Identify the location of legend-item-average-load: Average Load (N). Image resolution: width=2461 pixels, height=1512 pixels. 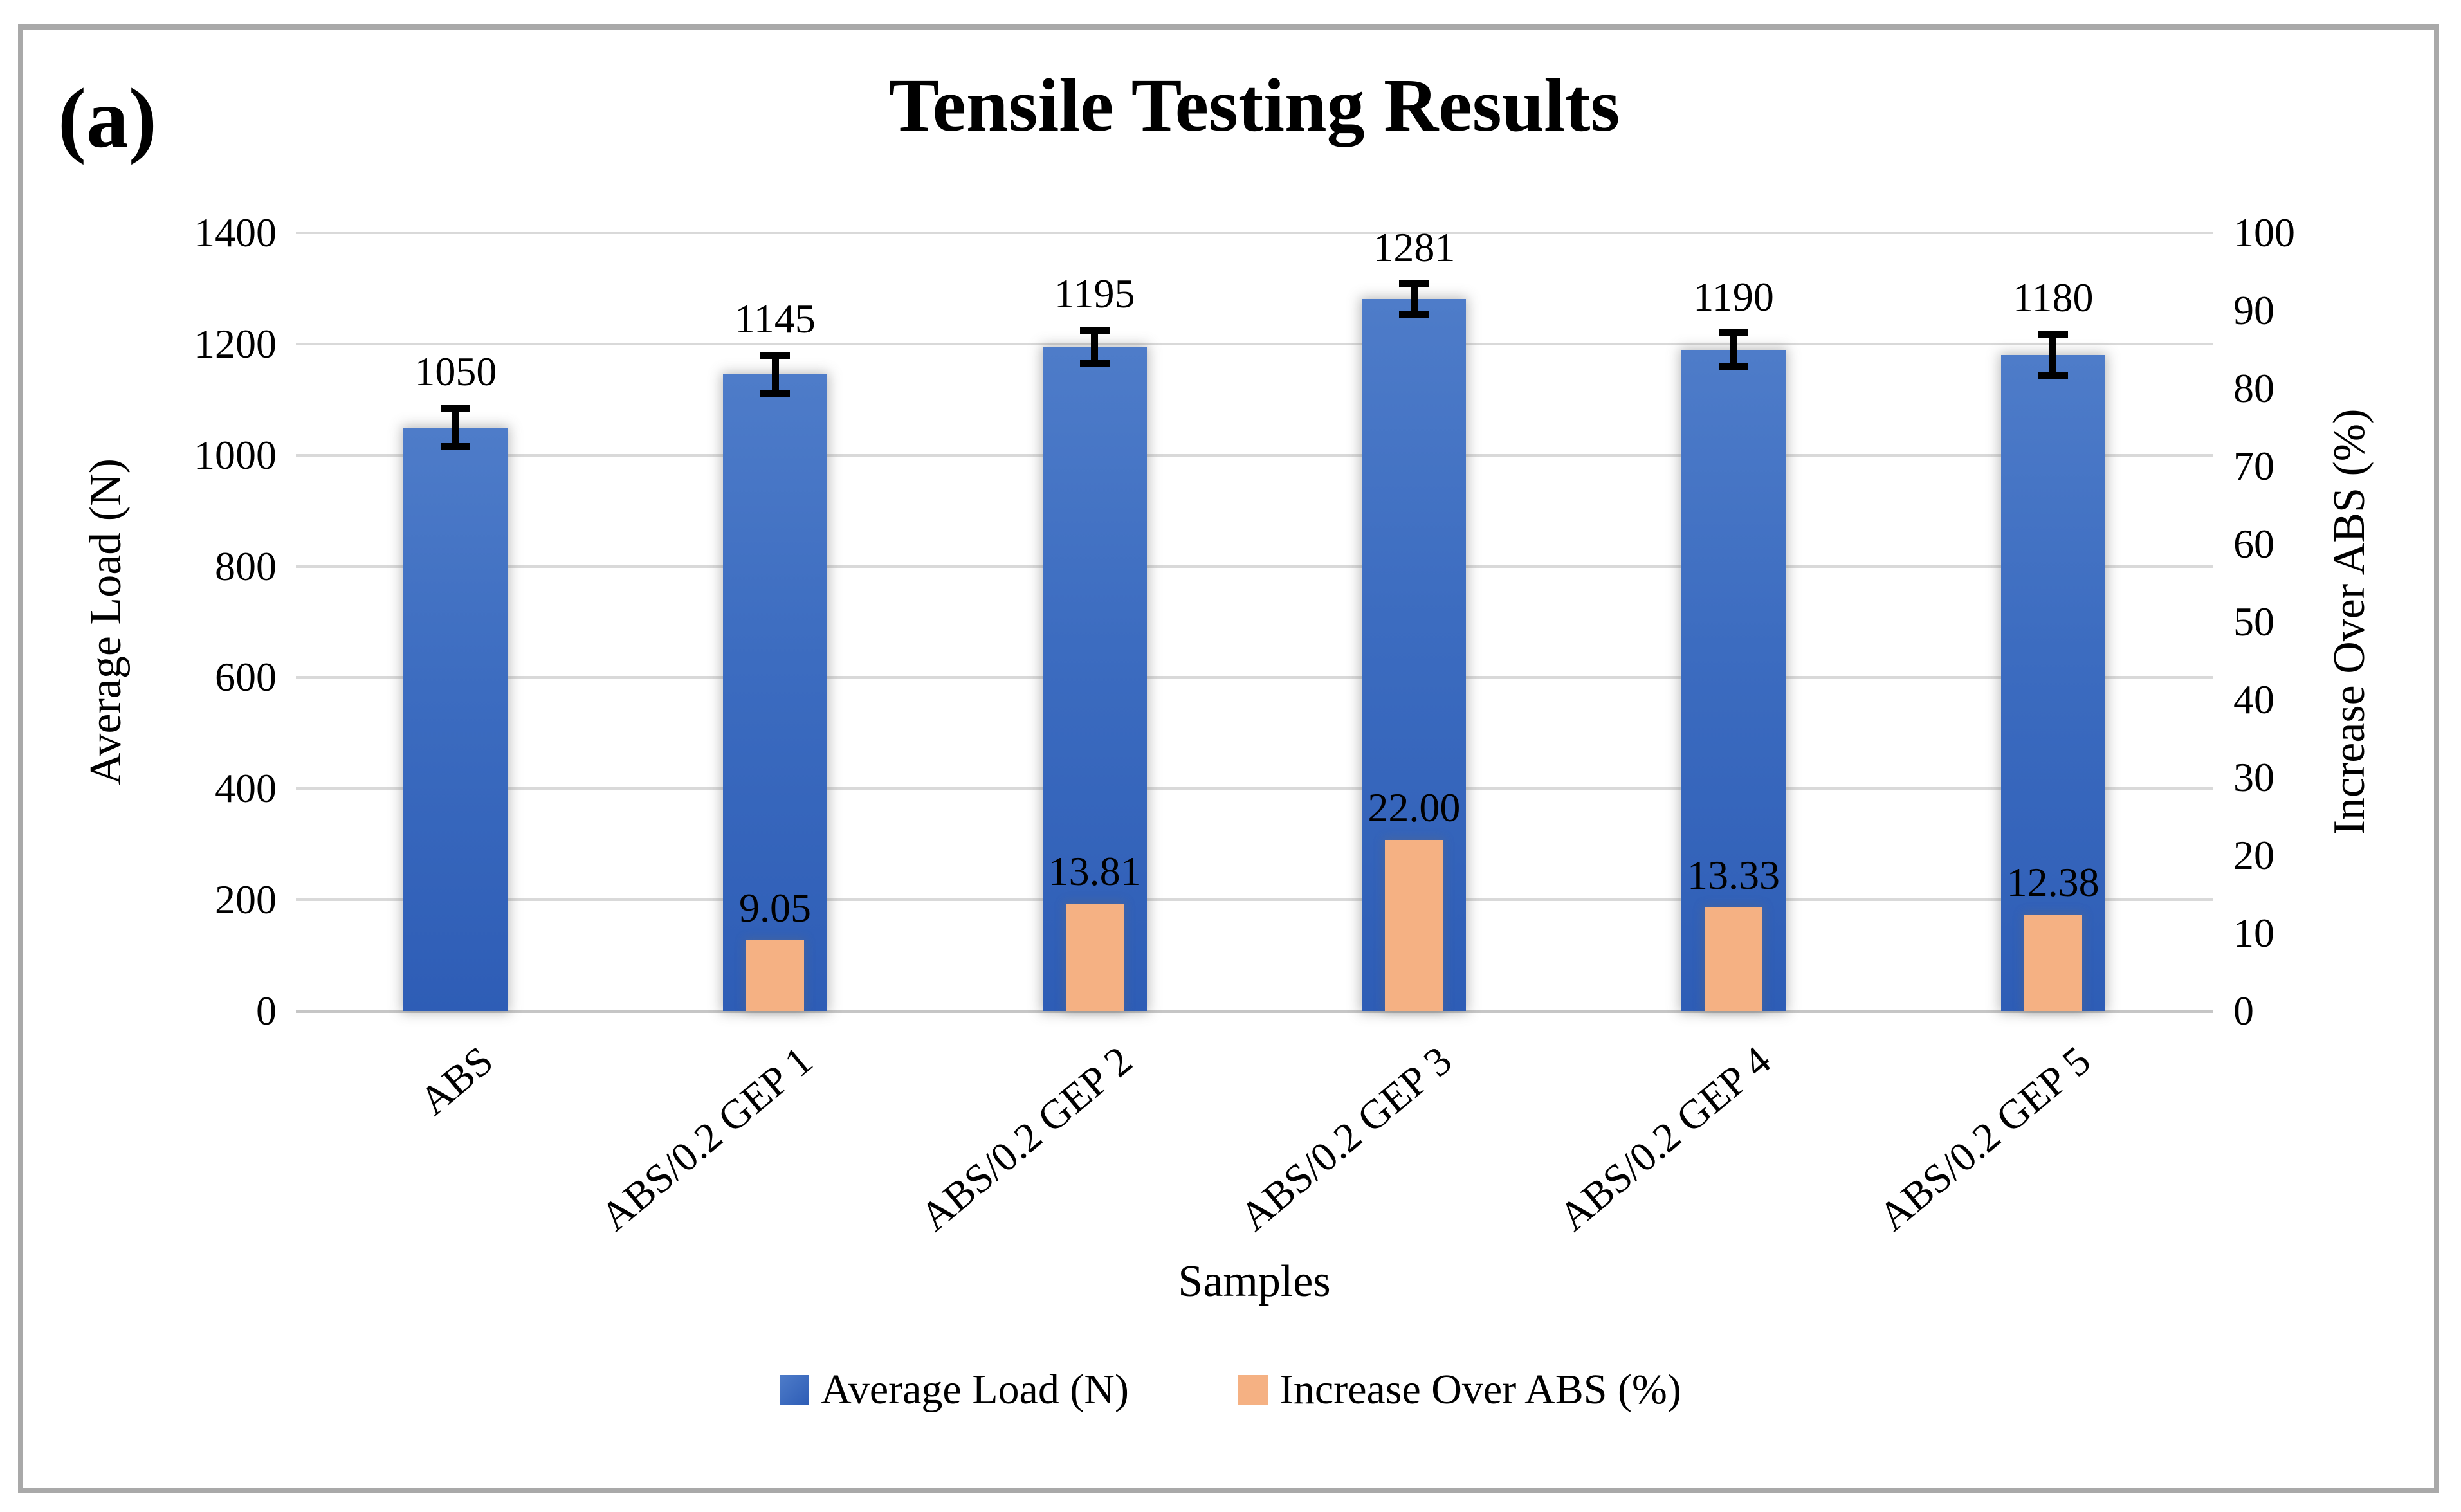
(955, 1390).